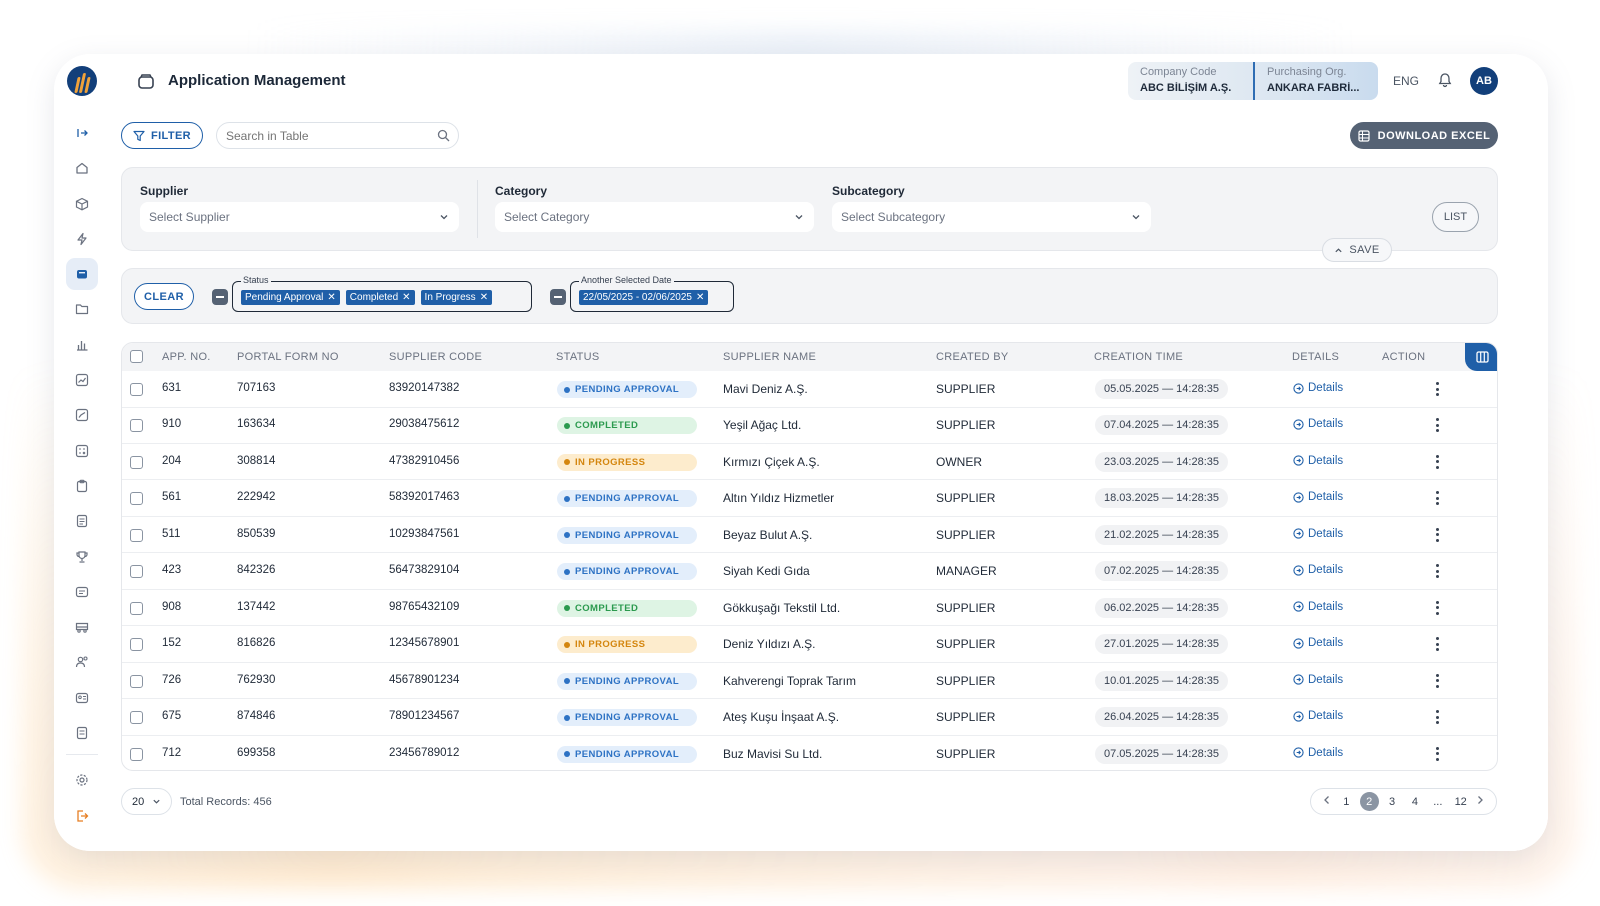 The image size is (1600, 906). What do you see at coordinates (82, 698) in the screenshot?
I see `sidebar-item-id-card` at bounding box center [82, 698].